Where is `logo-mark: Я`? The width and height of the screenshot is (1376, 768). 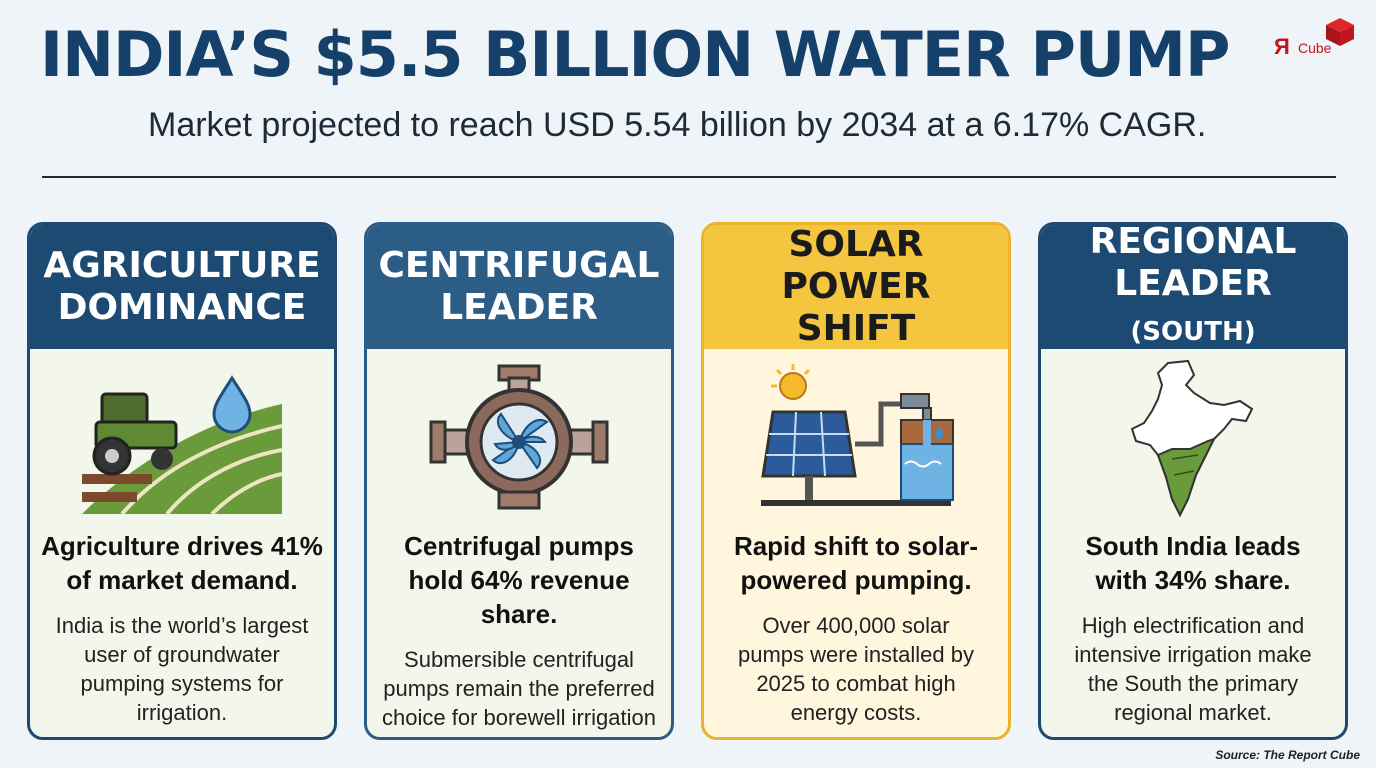
logo-mark: Я is located at coordinates (1282, 46).